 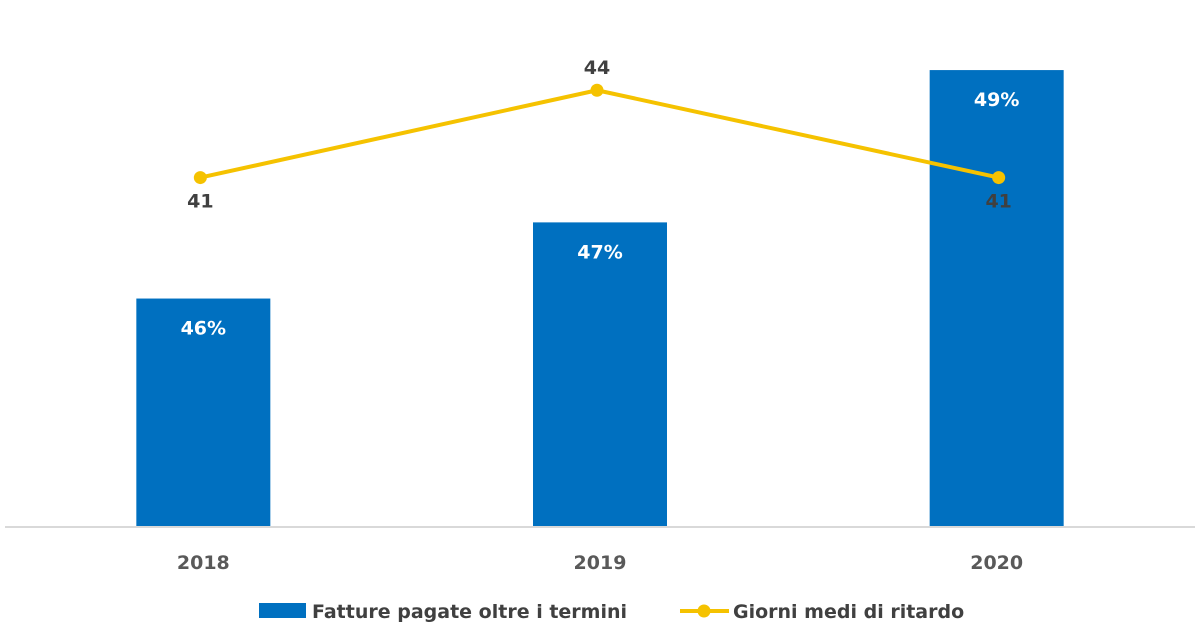 I want to click on x-tick-2019: 2019, so click(x=600, y=563).